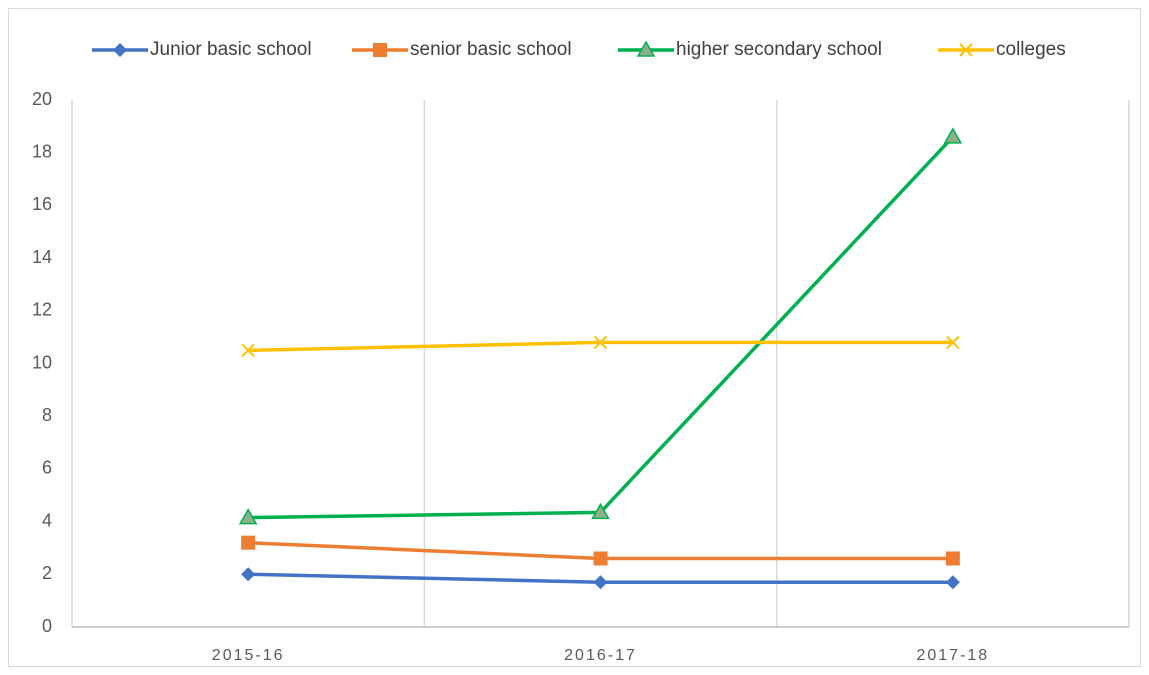  Describe the element at coordinates (779, 49) in the screenshot. I see `legend-label: higher secondary school` at that location.